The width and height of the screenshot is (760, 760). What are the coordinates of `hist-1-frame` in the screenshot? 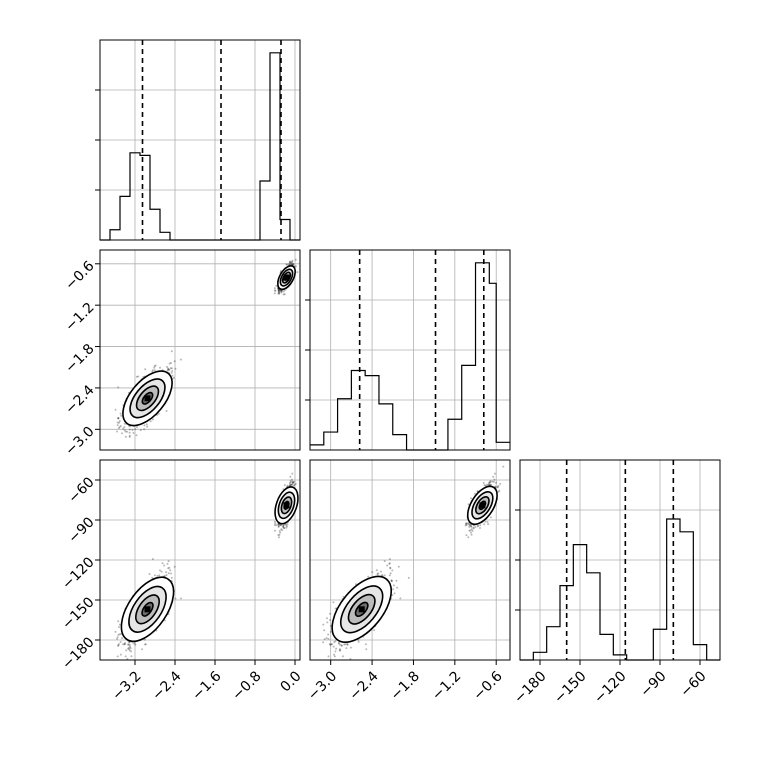 It's located at (200, 140).